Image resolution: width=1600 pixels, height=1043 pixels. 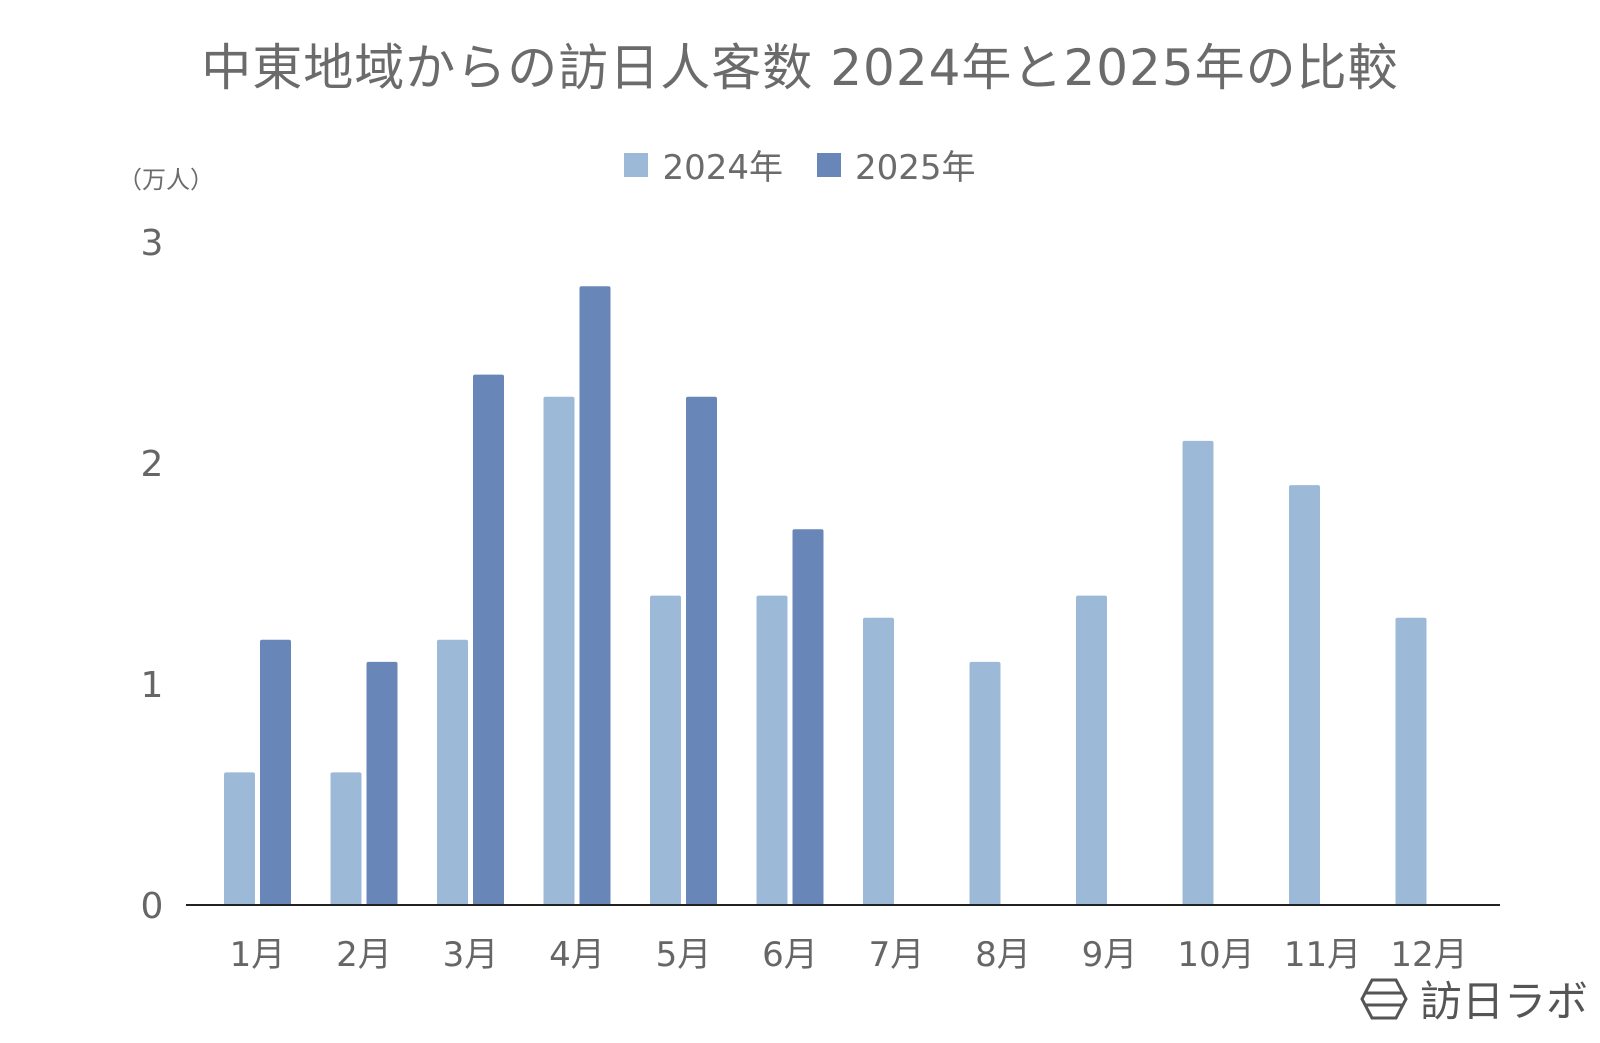 I want to click on bar-2024年-7月, so click(x=878, y=761).